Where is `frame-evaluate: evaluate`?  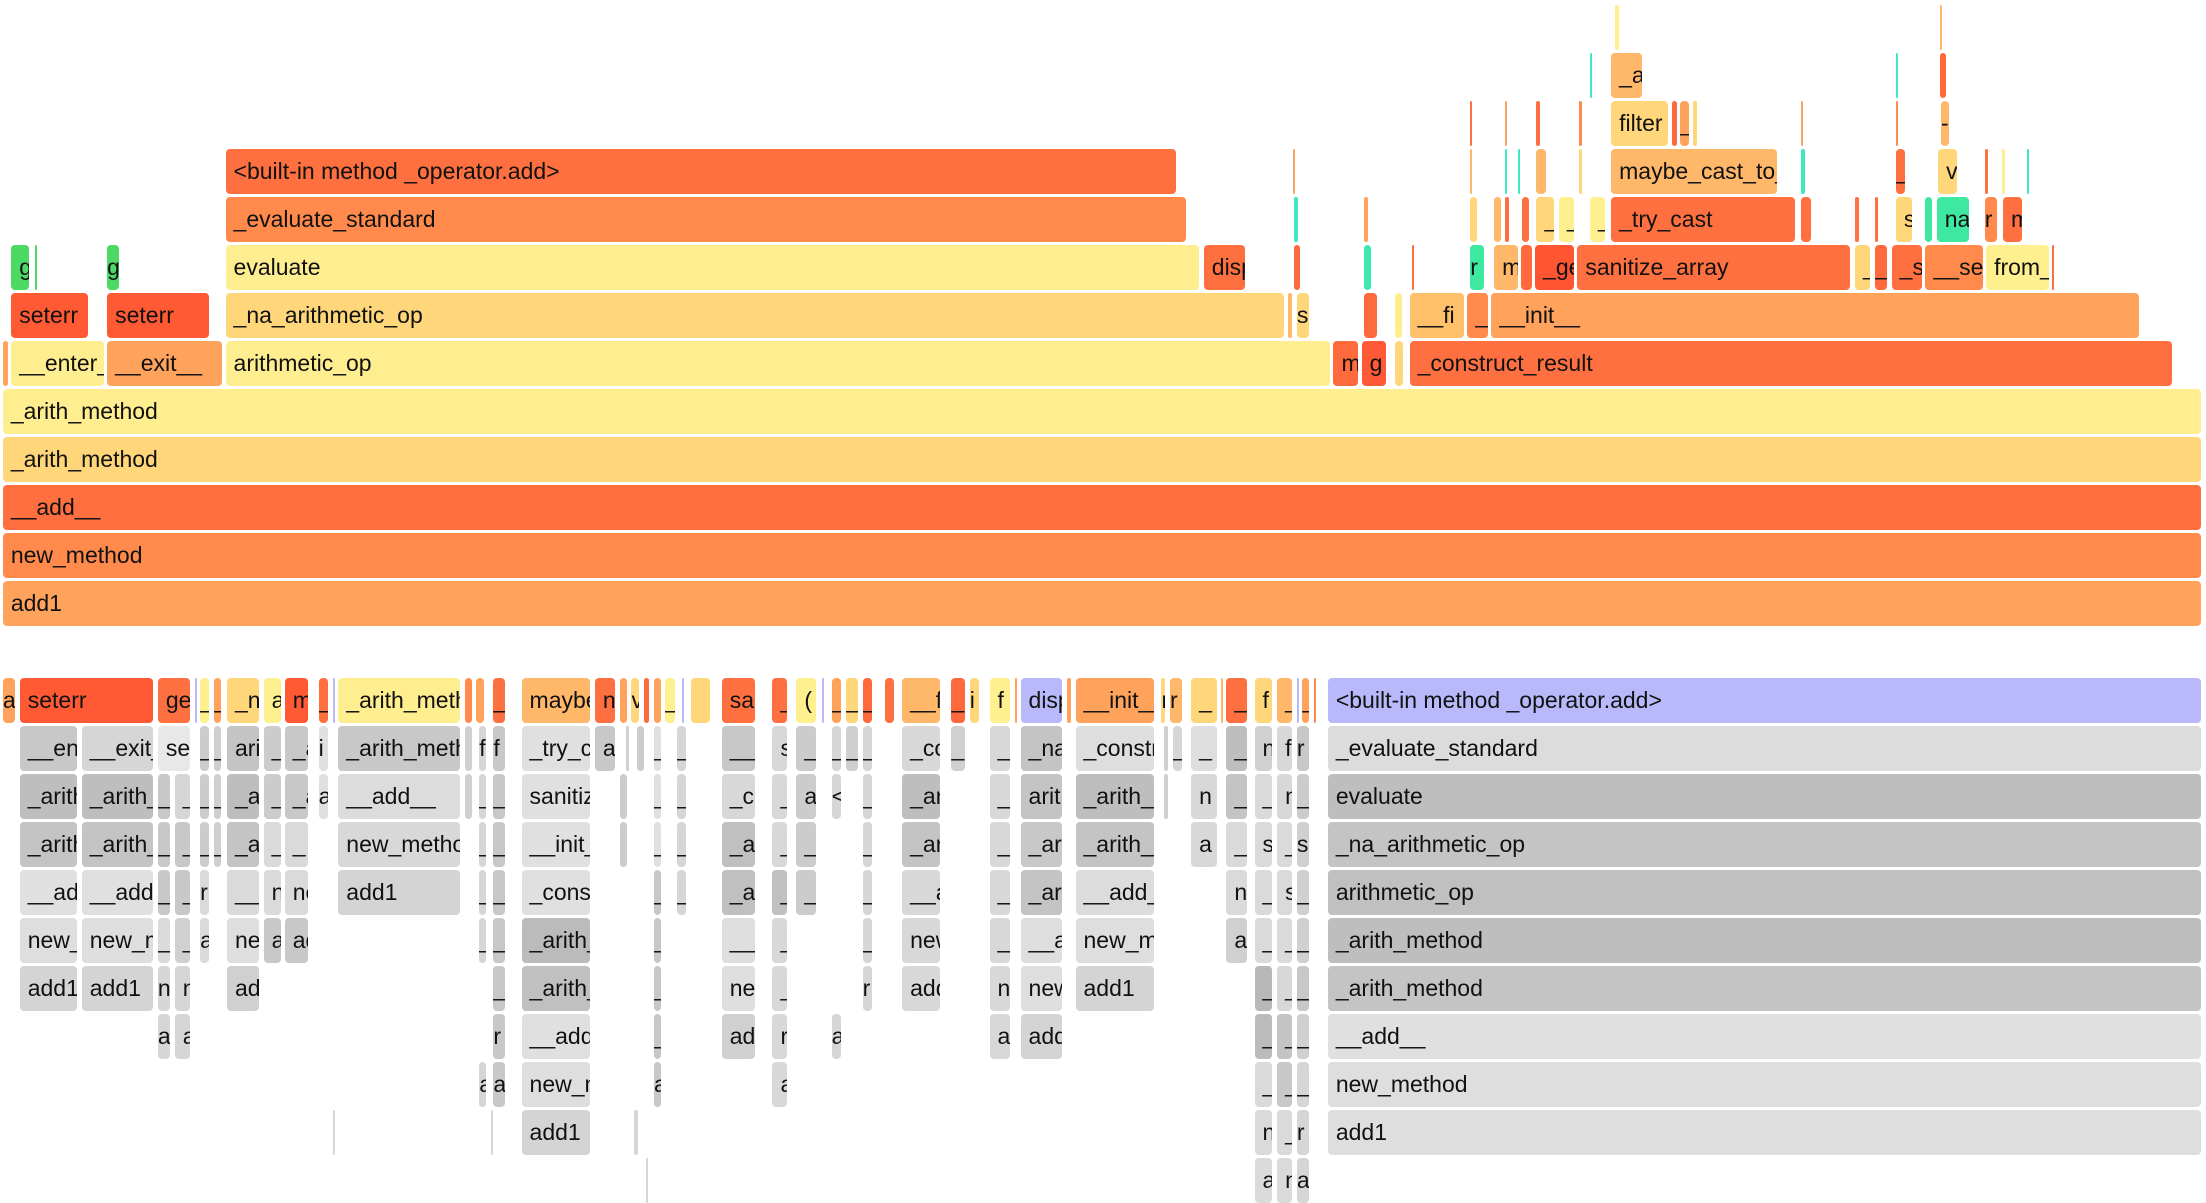
frame-evaluate: evaluate is located at coordinates (712, 267).